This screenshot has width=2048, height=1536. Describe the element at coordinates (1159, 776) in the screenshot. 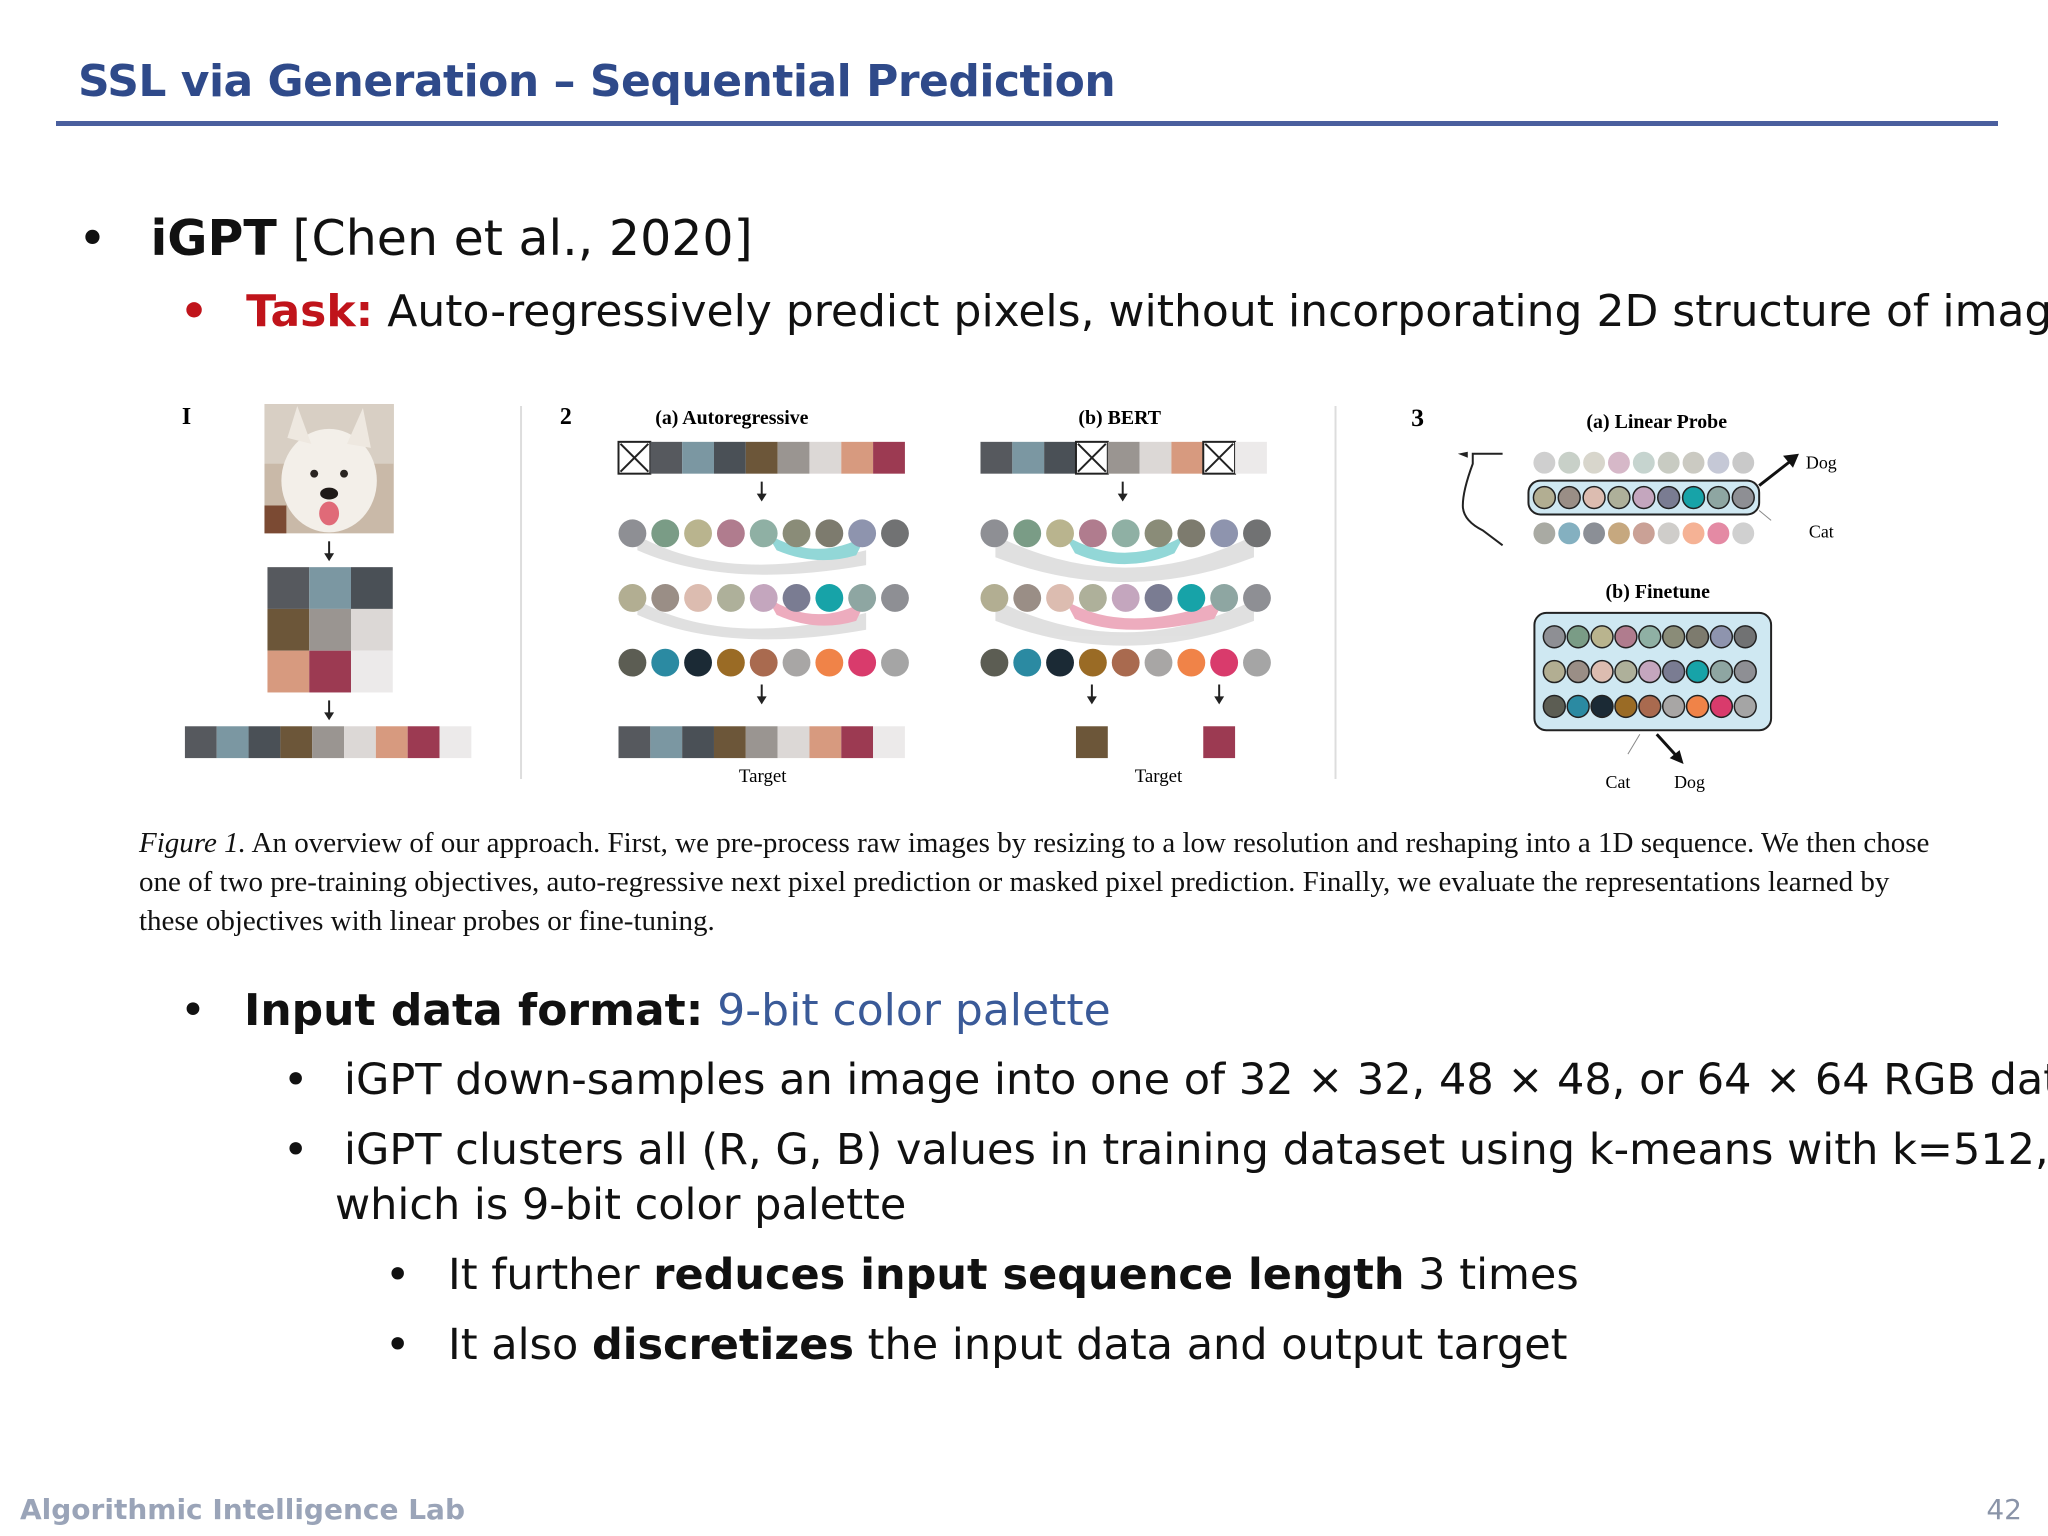

I see `bert-target-label: Target` at that location.